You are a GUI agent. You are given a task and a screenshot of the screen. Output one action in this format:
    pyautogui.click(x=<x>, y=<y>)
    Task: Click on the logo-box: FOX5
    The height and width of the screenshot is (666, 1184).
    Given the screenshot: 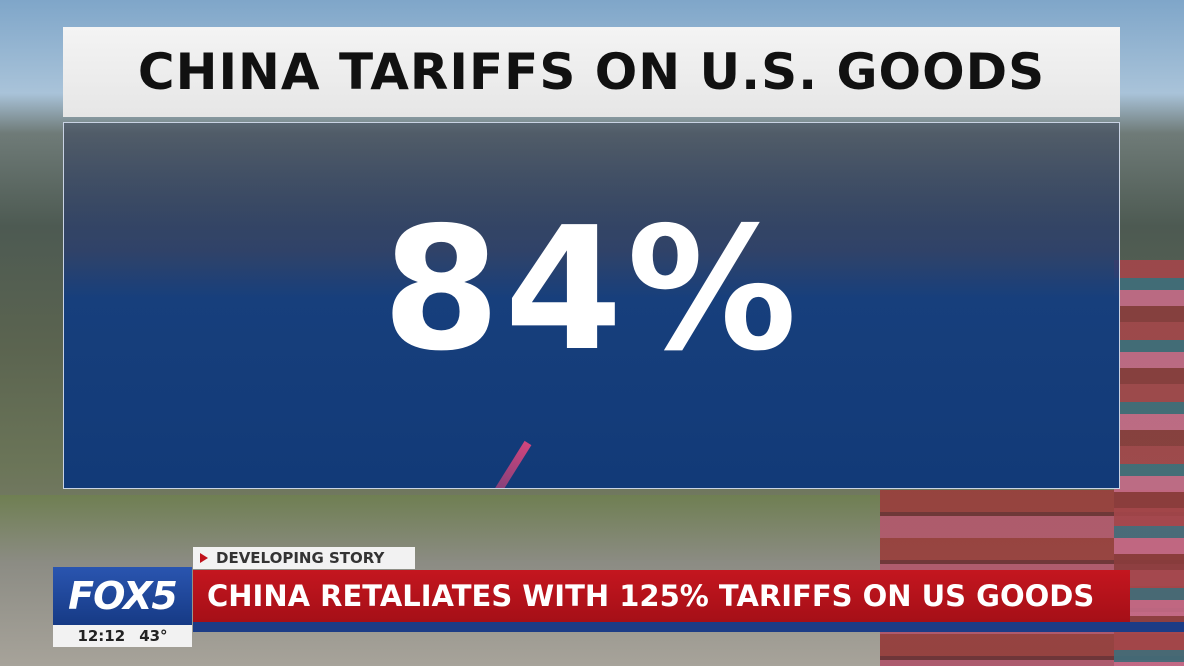 What is the action you would take?
    pyautogui.click(x=122, y=596)
    